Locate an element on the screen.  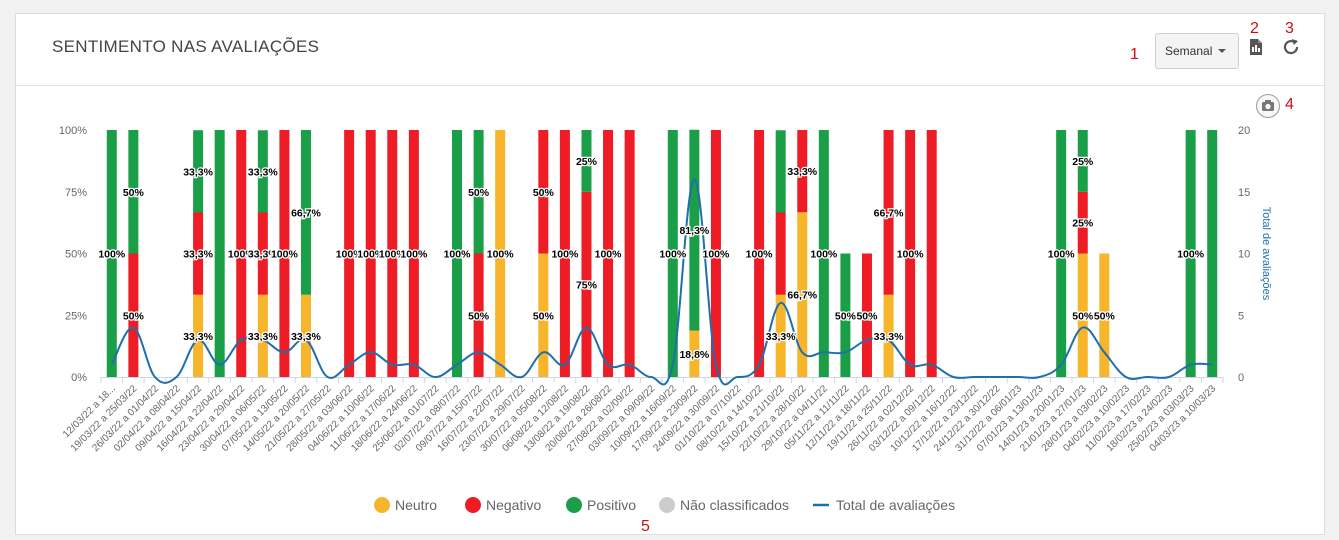
period-select-label: Semanal is located at coordinates (1189, 51).